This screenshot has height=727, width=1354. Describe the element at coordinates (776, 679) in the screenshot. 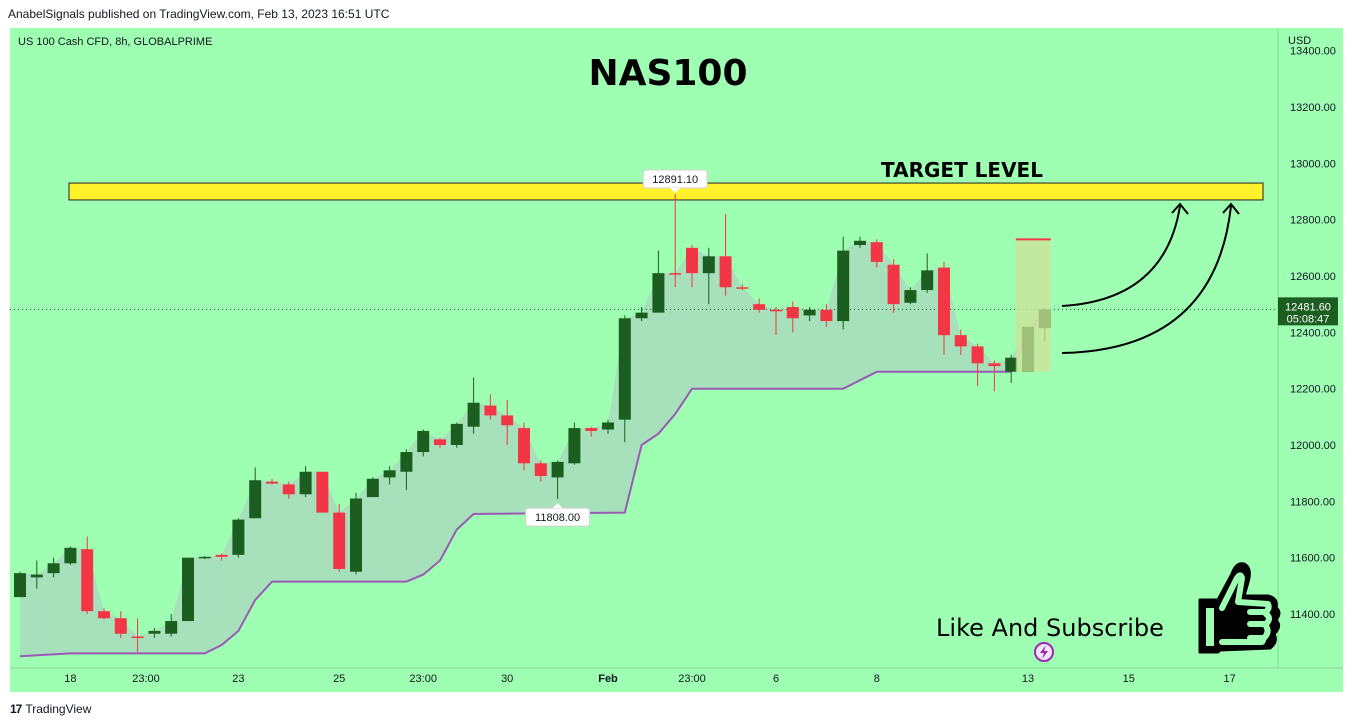

I see `time-tick-label: 6` at that location.